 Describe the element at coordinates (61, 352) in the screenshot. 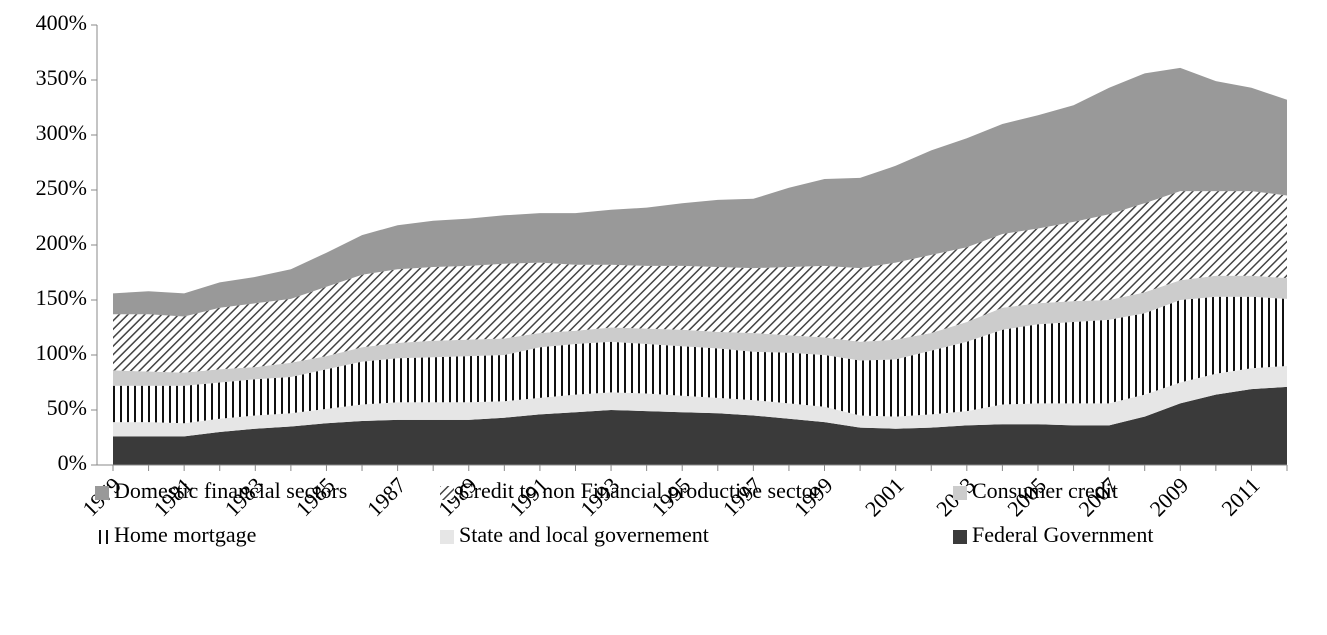

I see `y-tick-label: 100%` at that location.